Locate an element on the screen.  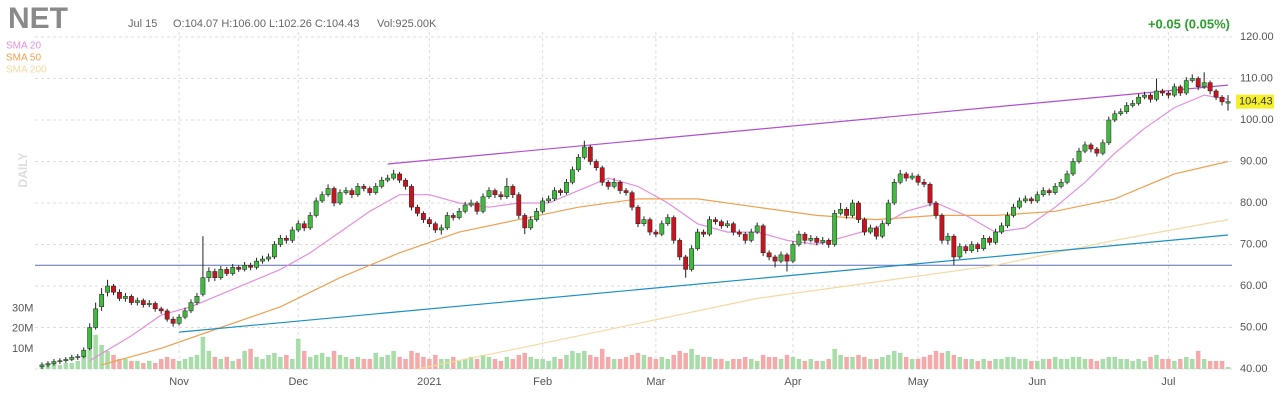
ticker: NET is located at coordinates (38, 18).